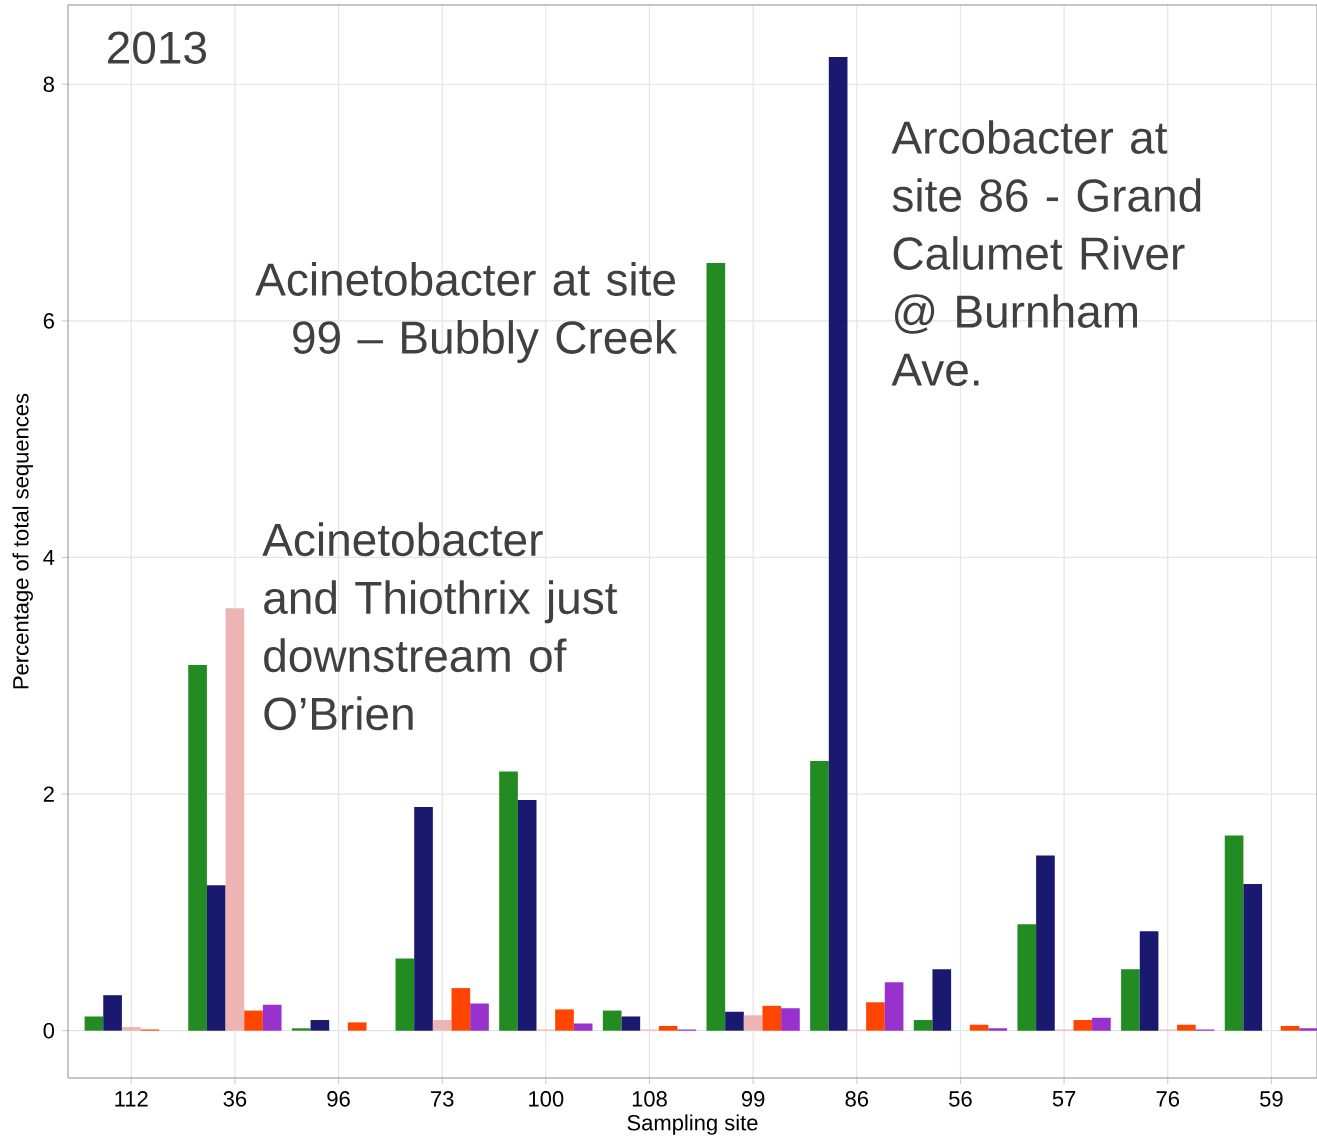 The image size is (1317, 1142). I want to click on x-tick-label: 112, so click(131, 1099).